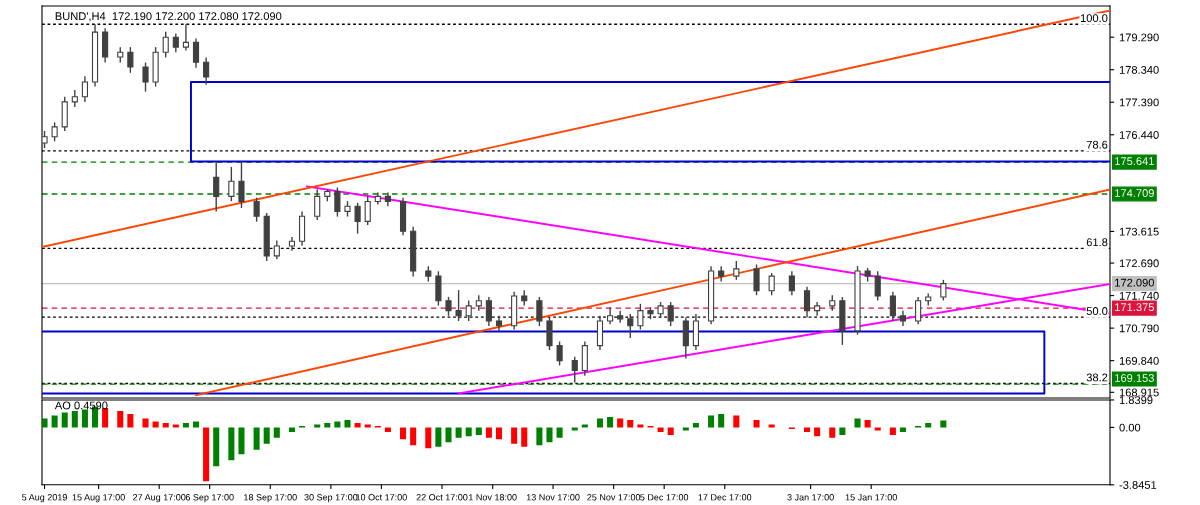 This screenshot has width=1200, height=505. I want to click on chart-title: BUND',H4 172.190 172.200 172.080 172.090, so click(168, 17).